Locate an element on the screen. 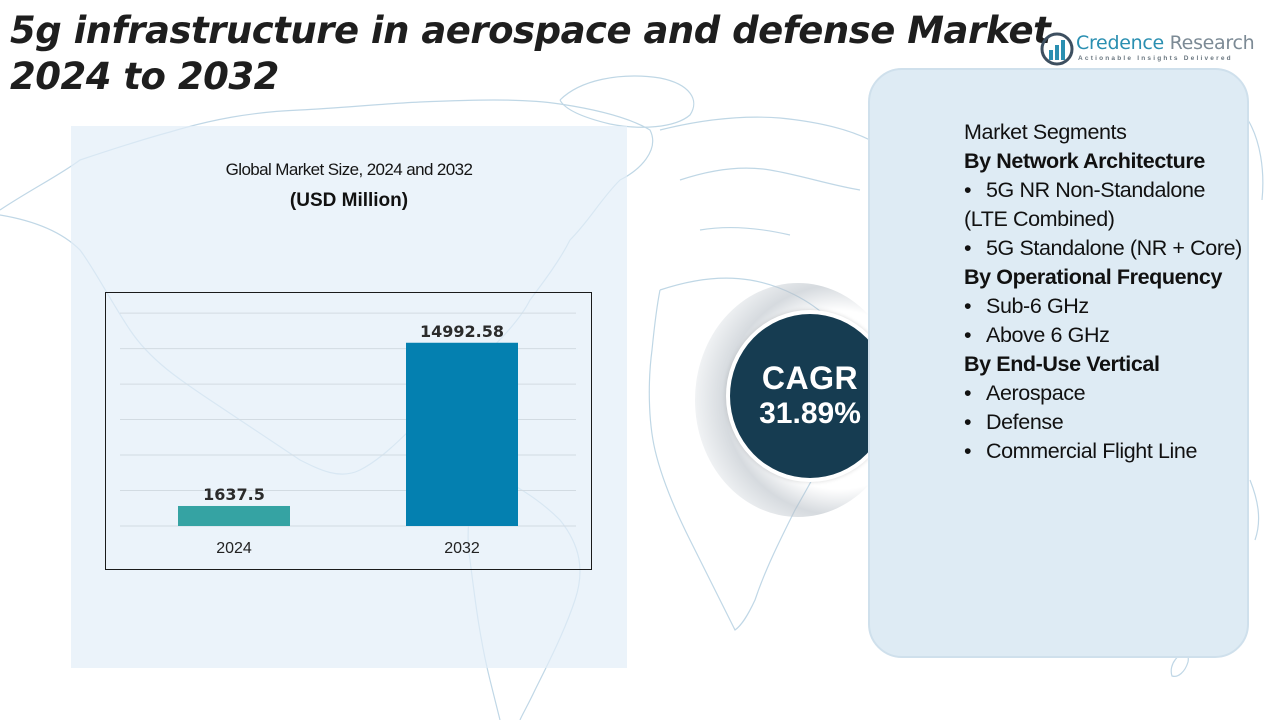 Image resolution: width=1280 pixels, height=720 pixels. segment-item-label: Commercial Flight Line is located at coordinates (1092, 451).